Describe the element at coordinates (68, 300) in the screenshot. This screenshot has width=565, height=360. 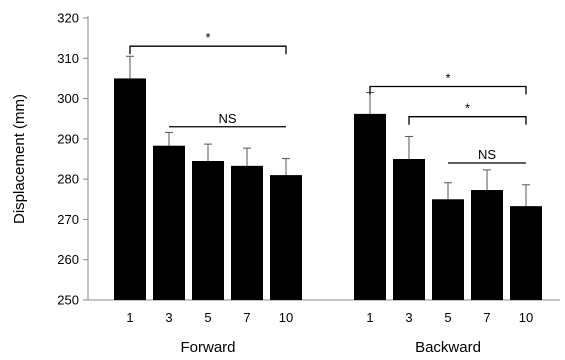
I see `y-tick-label: 250` at that location.